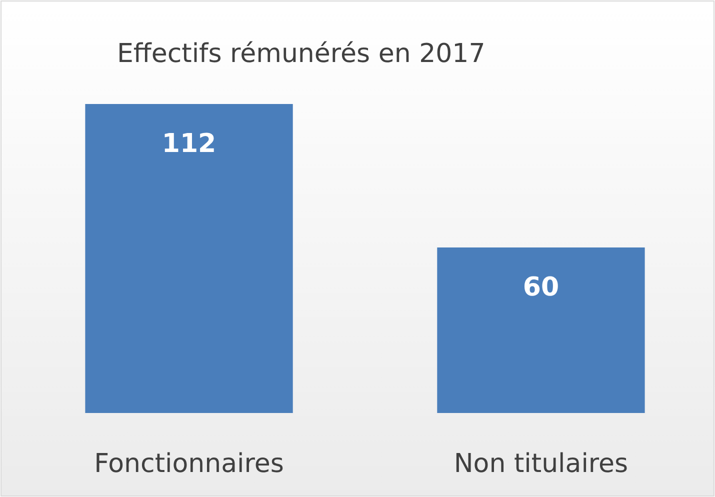 This screenshot has height=497, width=715. Describe the element at coordinates (541, 464) in the screenshot. I see `x-tick-label: Non titulaires` at that location.